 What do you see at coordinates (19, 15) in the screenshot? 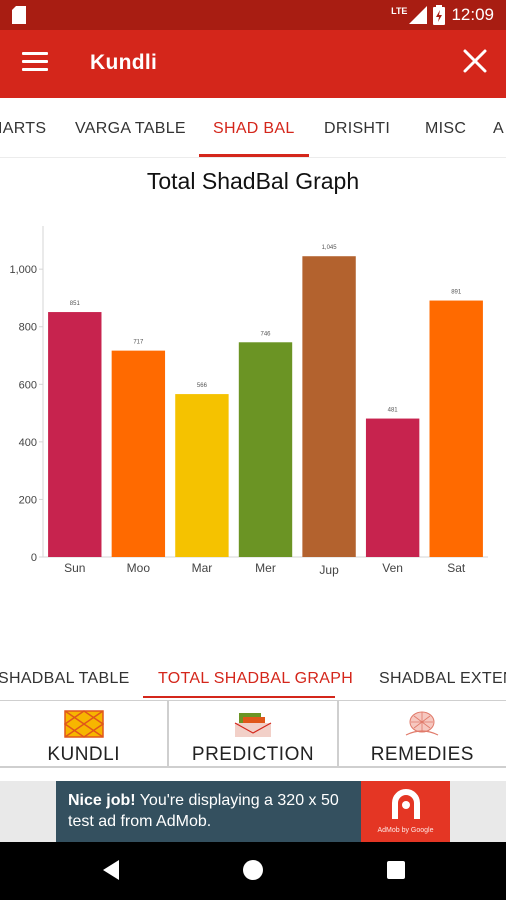
I see `sd-card-icon` at bounding box center [19, 15].